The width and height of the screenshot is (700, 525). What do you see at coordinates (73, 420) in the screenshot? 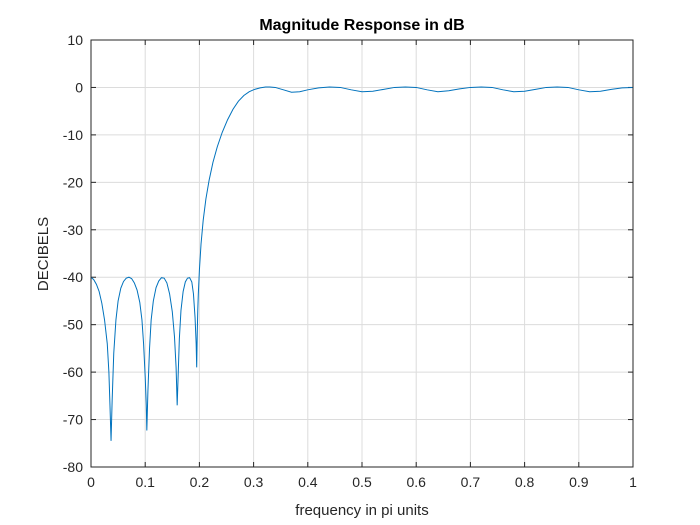
I see `y-tick-label-8: -70` at bounding box center [73, 420].